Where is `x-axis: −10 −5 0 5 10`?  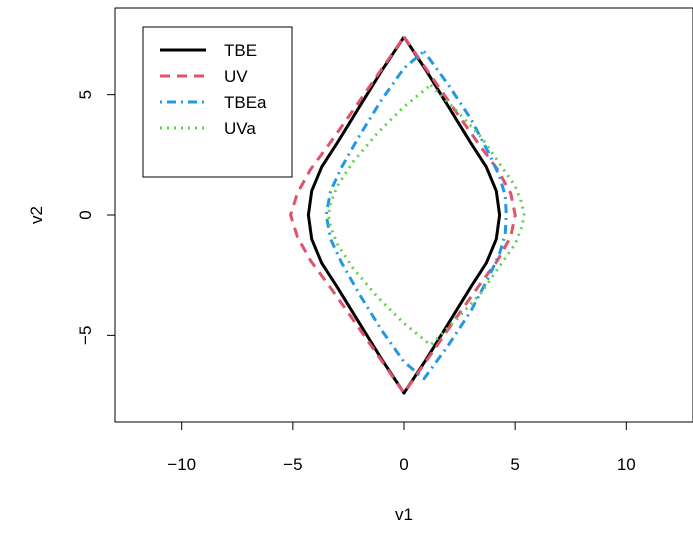
x-axis: −10 −5 0 5 10 is located at coordinates (401, 447).